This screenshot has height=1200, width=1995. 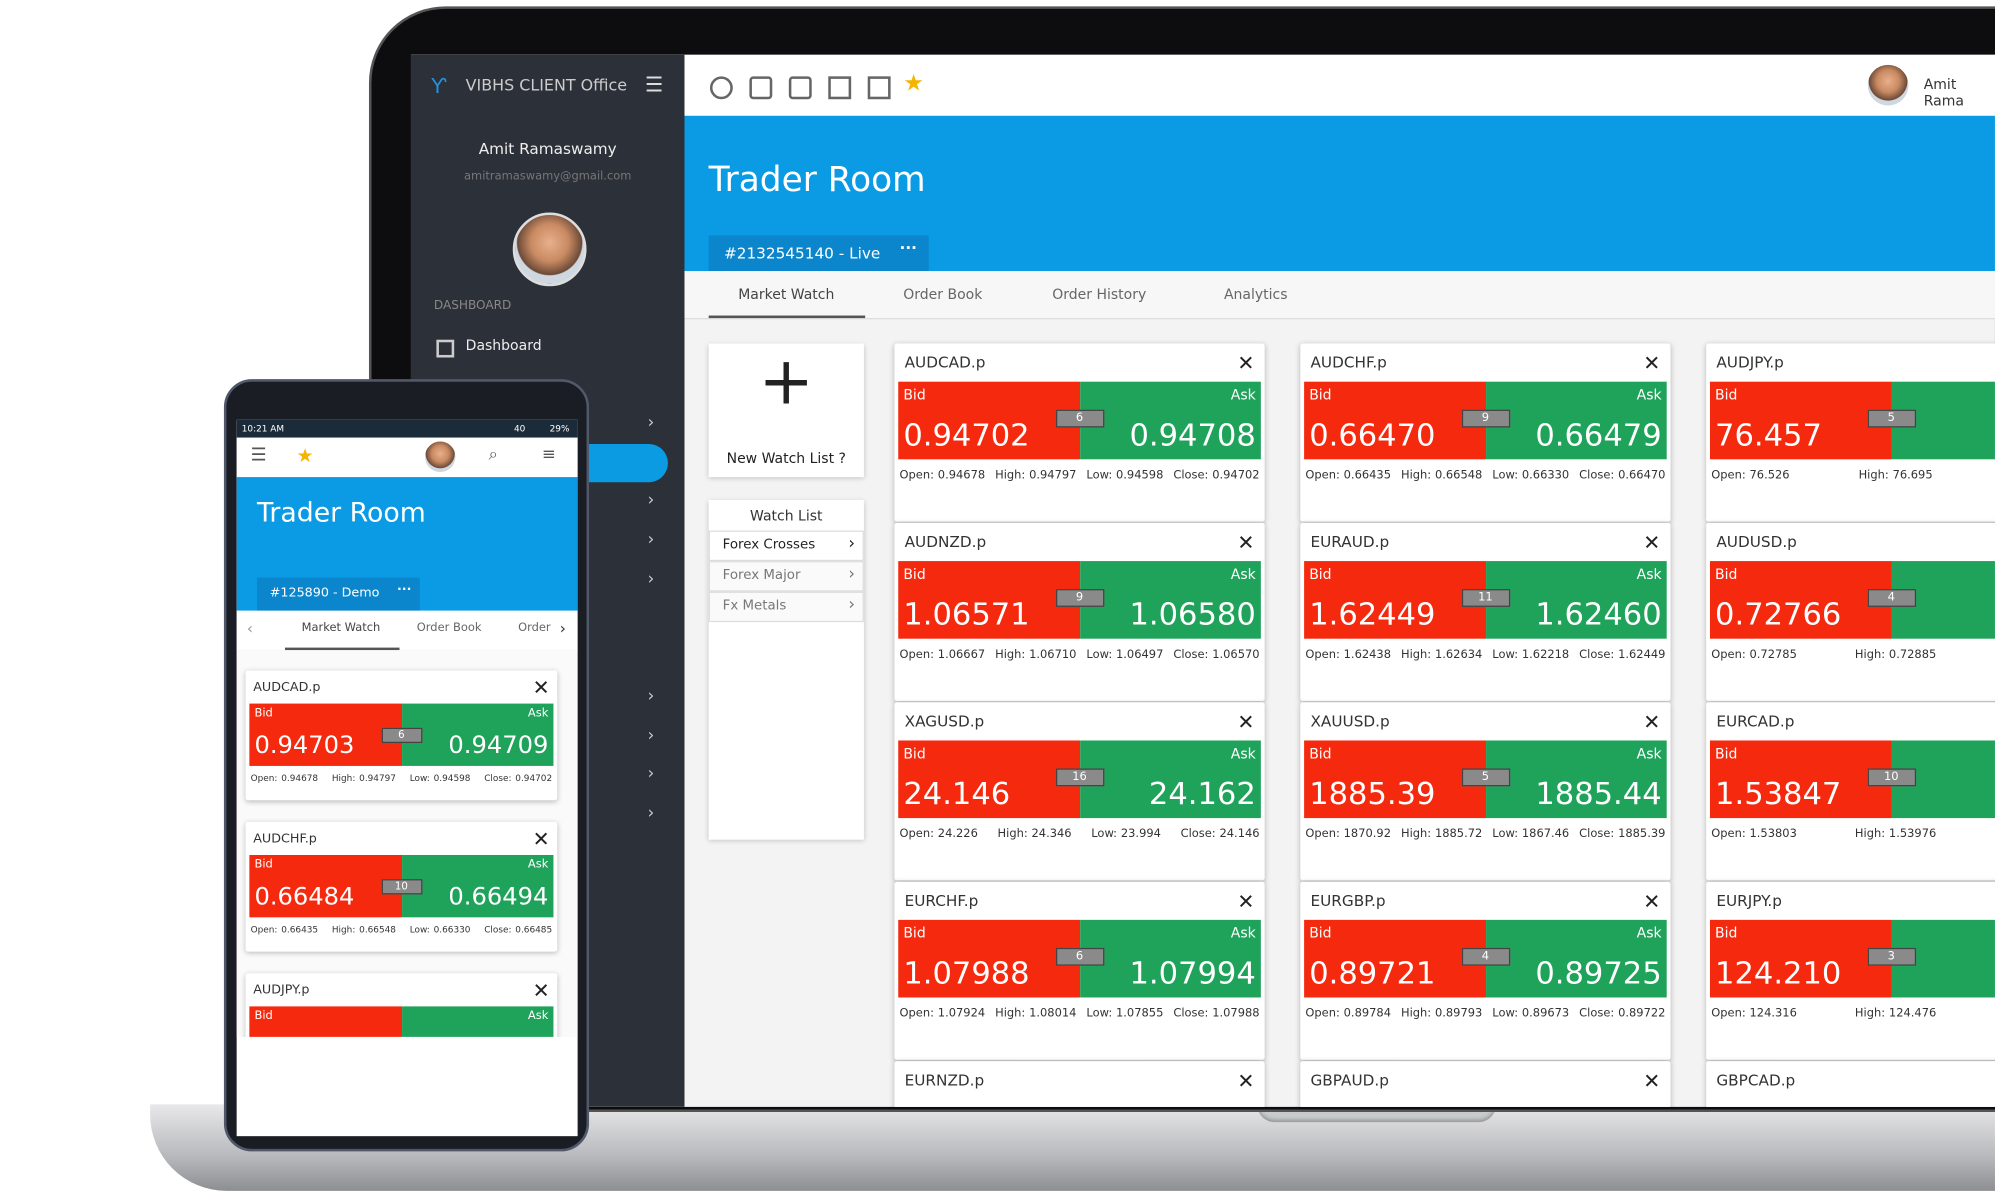 I want to click on tab: Order, so click(x=534, y=628).